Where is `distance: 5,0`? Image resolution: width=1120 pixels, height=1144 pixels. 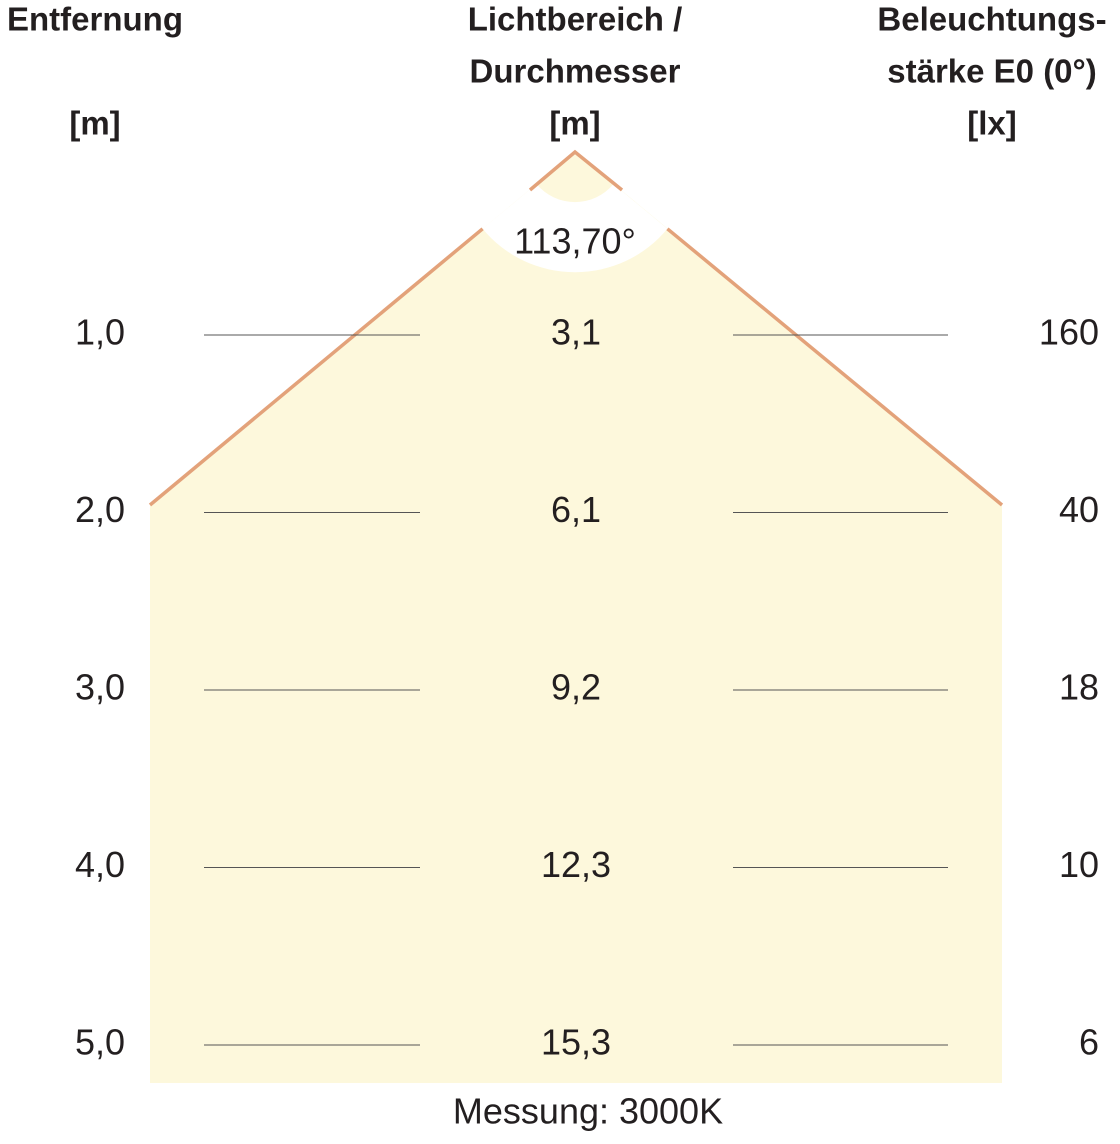 distance: 5,0 is located at coordinates (100, 1042).